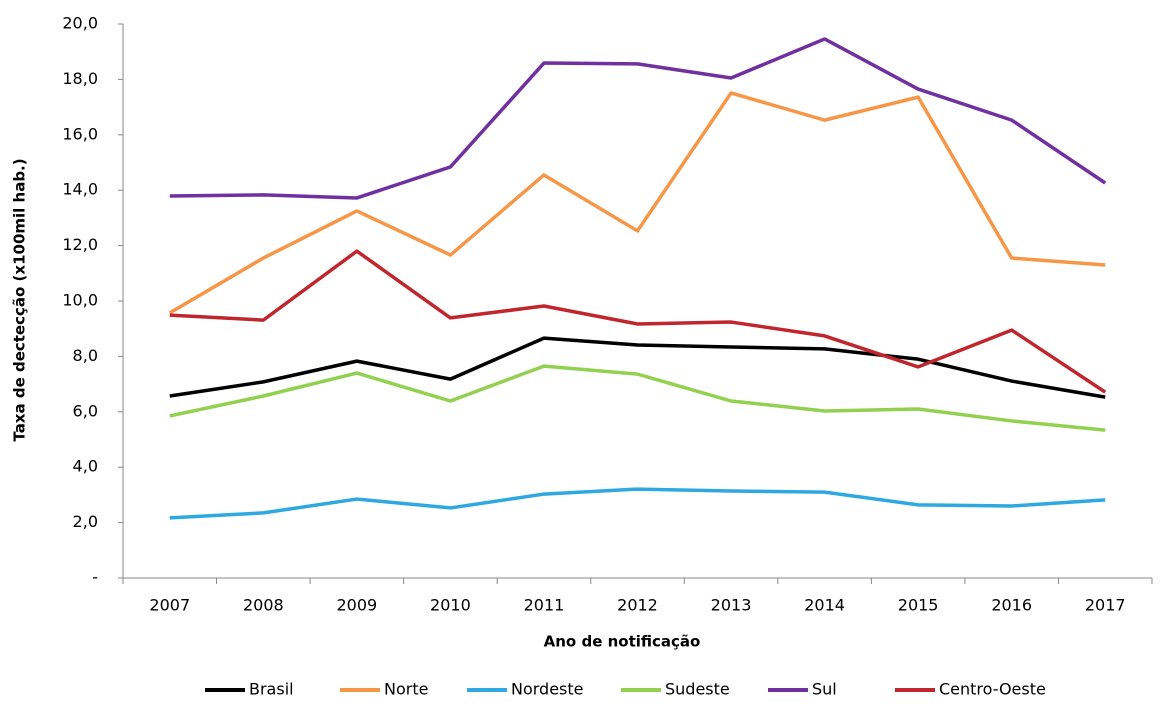 Image resolution: width=1168 pixels, height=706 pixels. What do you see at coordinates (544, 605) in the screenshot?
I see `x-tick-label: 2011` at bounding box center [544, 605].